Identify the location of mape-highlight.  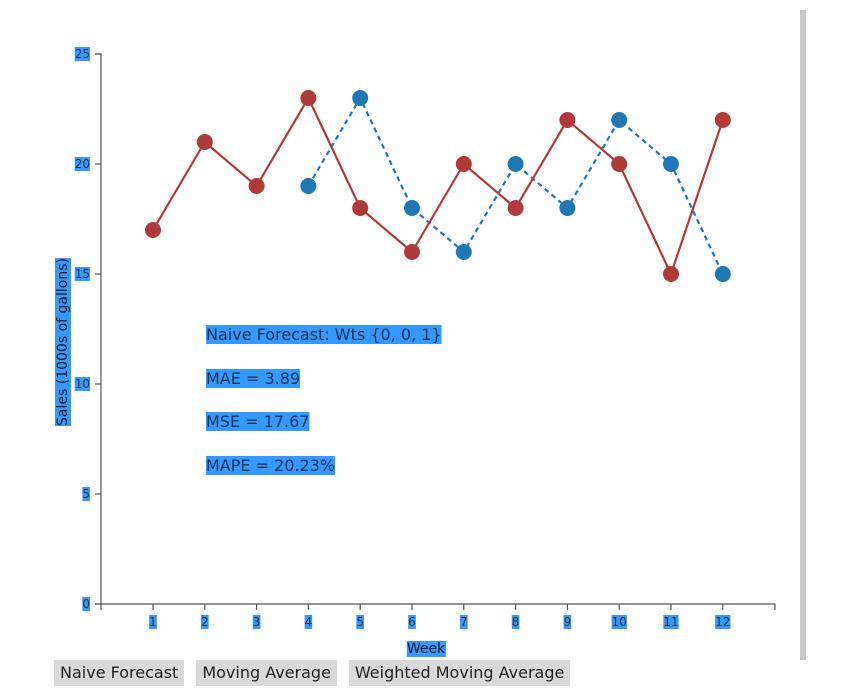
(271, 465).